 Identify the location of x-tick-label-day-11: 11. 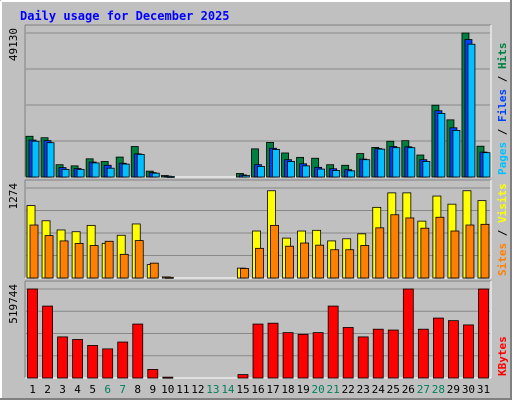
(182, 389).